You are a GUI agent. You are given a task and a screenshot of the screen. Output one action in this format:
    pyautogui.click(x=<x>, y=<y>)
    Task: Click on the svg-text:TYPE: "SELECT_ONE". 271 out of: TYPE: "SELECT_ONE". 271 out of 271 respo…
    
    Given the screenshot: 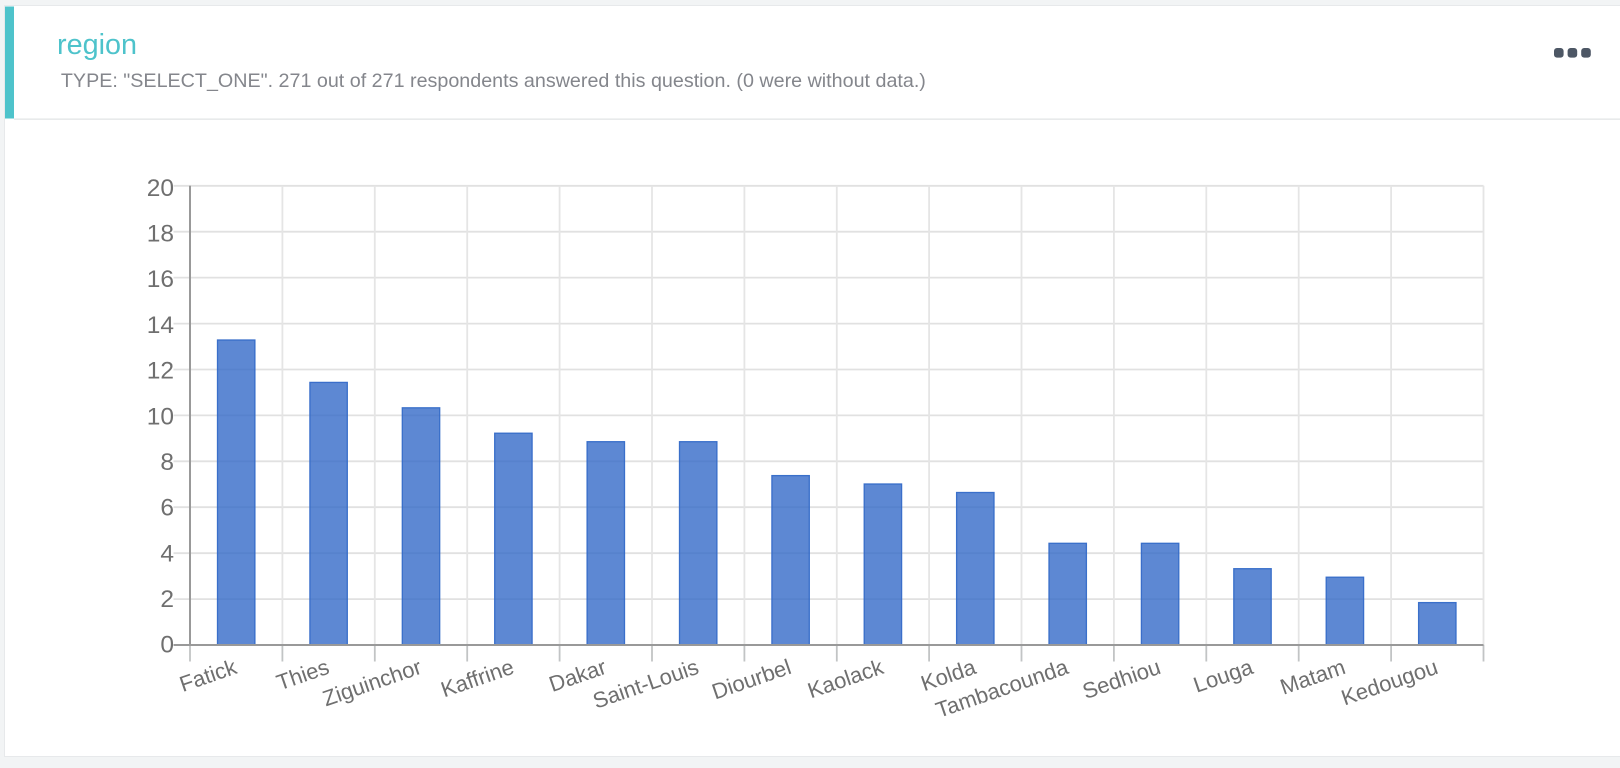 What is the action you would take?
    pyautogui.click(x=493, y=81)
    